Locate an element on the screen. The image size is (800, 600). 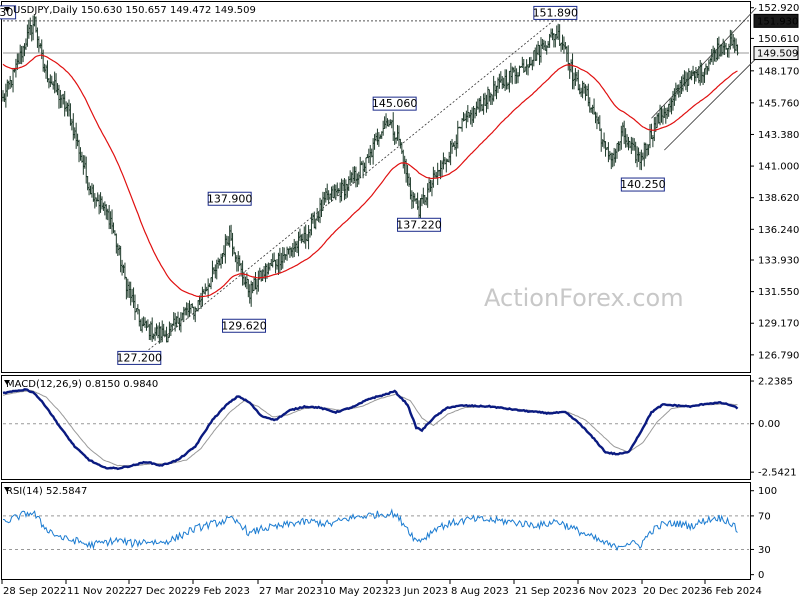
price-tick-label: 141.000 is located at coordinates (778, 167).